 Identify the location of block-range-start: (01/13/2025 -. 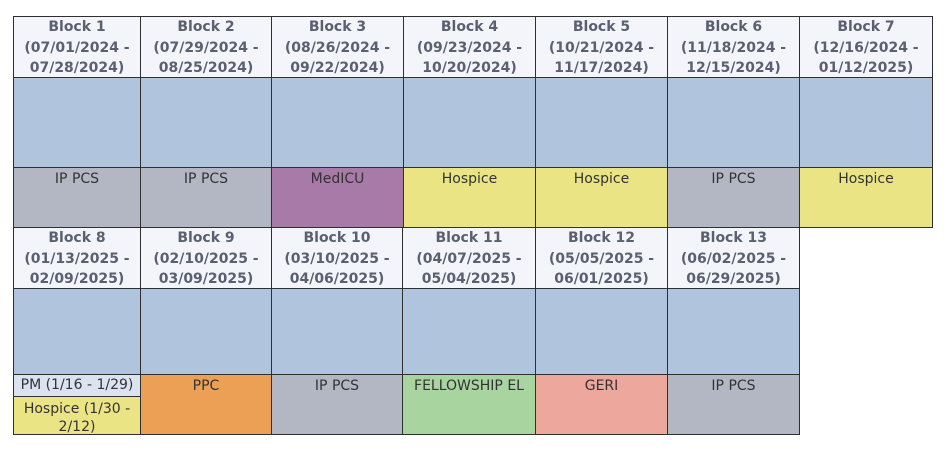
(77, 258).